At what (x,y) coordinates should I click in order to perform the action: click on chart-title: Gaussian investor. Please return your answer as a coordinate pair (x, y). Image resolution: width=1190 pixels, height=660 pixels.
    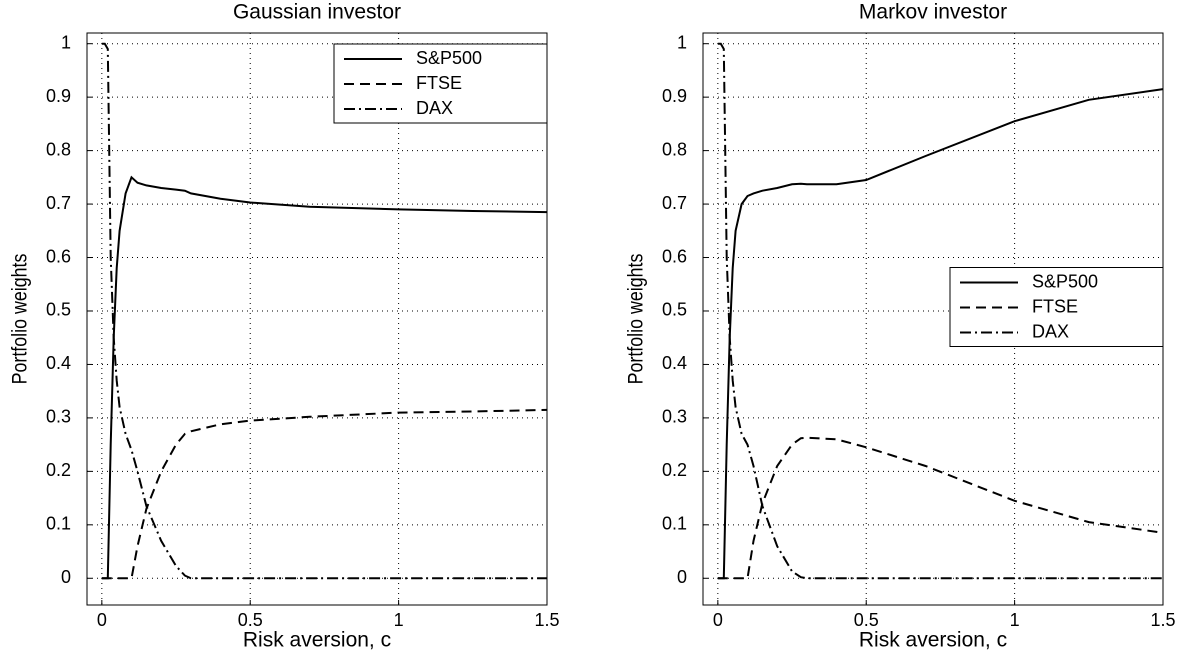
    Looking at the image, I should click on (317, 12).